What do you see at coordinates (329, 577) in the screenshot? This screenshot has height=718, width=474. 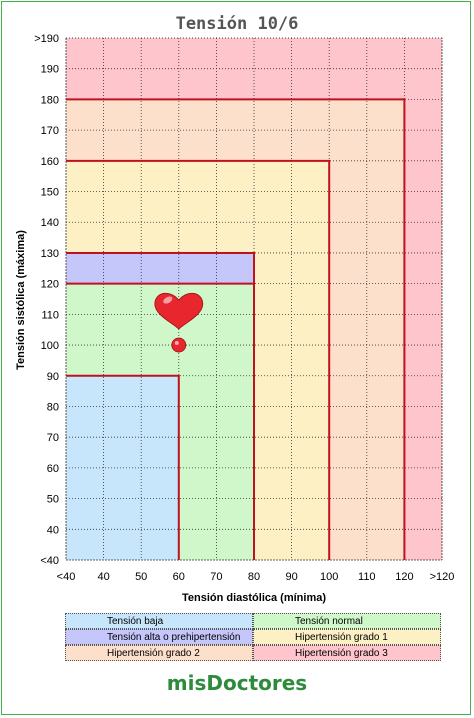 I see `x-tick-label: 100` at bounding box center [329, 577].